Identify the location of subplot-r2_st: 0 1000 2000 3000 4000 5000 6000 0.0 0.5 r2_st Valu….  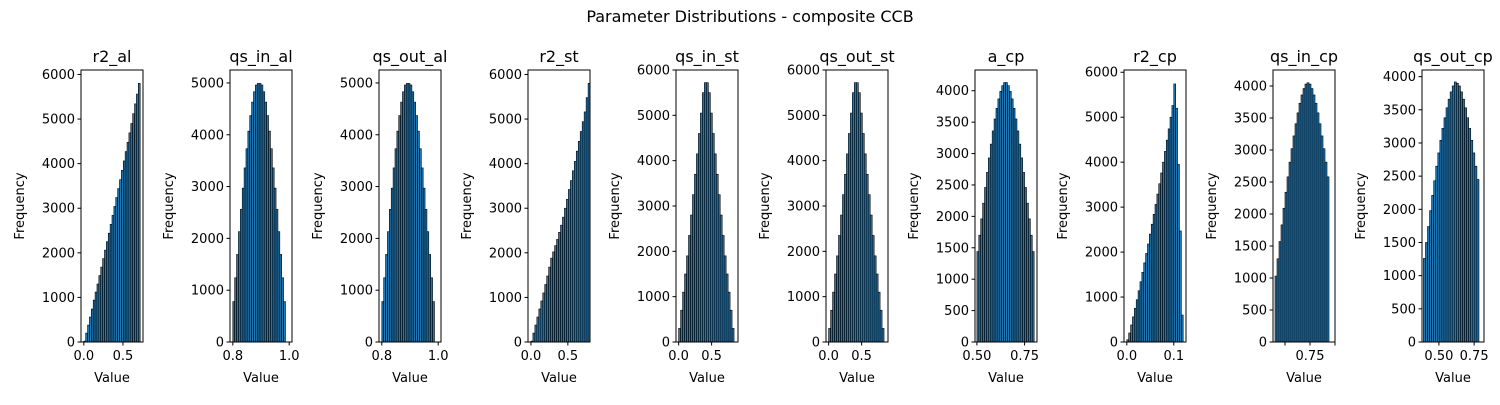
(525, 216).